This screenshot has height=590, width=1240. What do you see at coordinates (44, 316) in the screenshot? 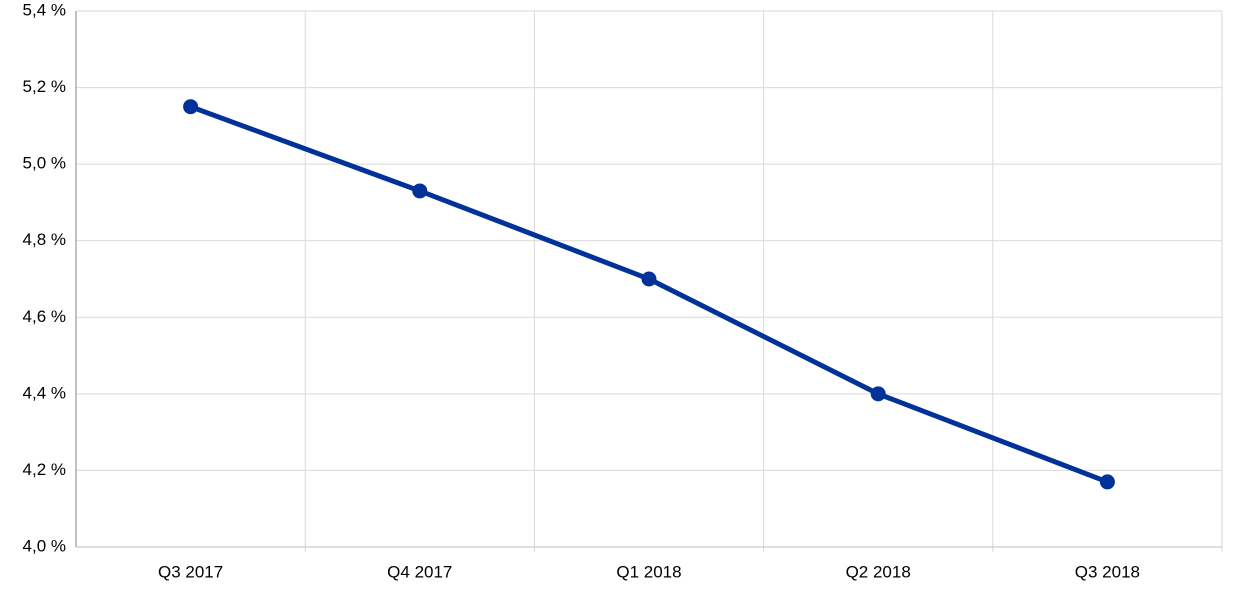
I see `y-tick-label: 4,6 %` at bounding box center [44, 316].